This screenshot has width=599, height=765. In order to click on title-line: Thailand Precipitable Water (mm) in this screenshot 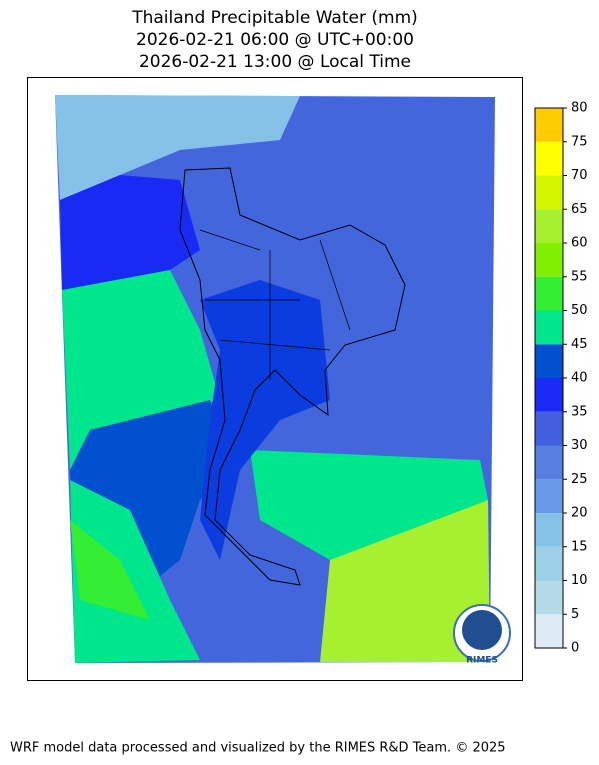, I will do `click(274, 18)`.